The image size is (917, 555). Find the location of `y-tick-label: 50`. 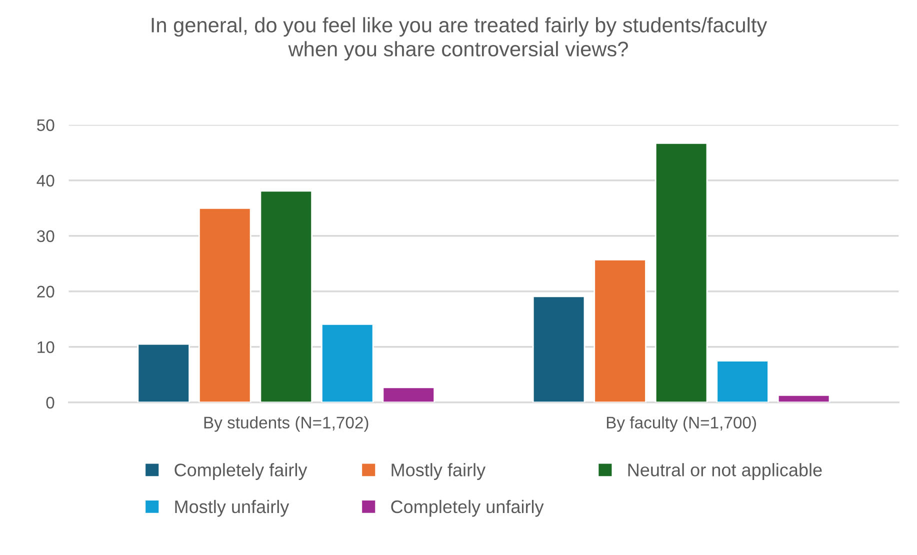

y-tick-label: 50 is located at coordinates (45, 125).